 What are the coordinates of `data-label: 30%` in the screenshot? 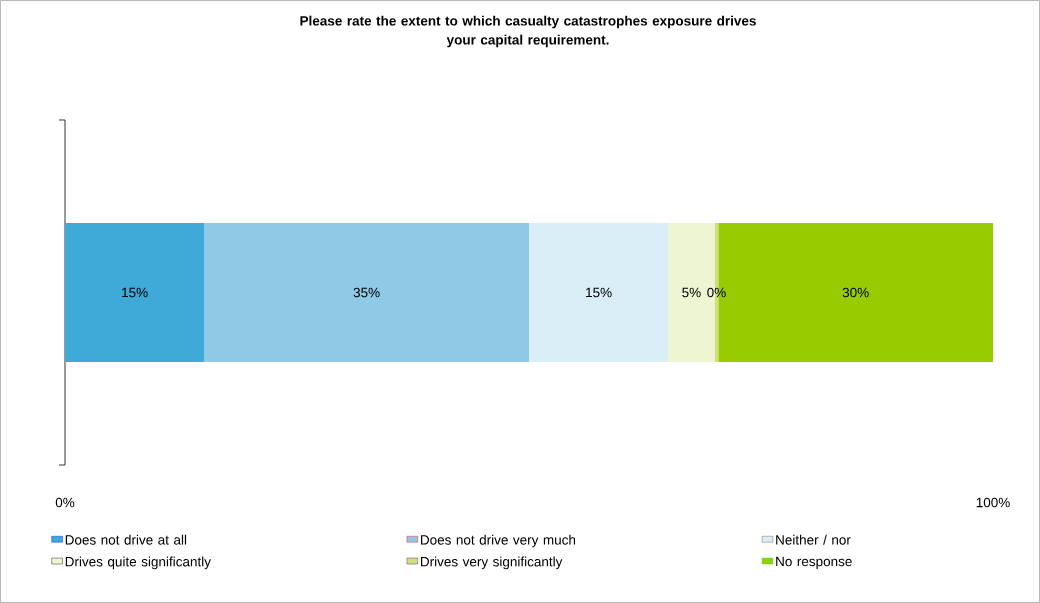 It's located at (855, 292).